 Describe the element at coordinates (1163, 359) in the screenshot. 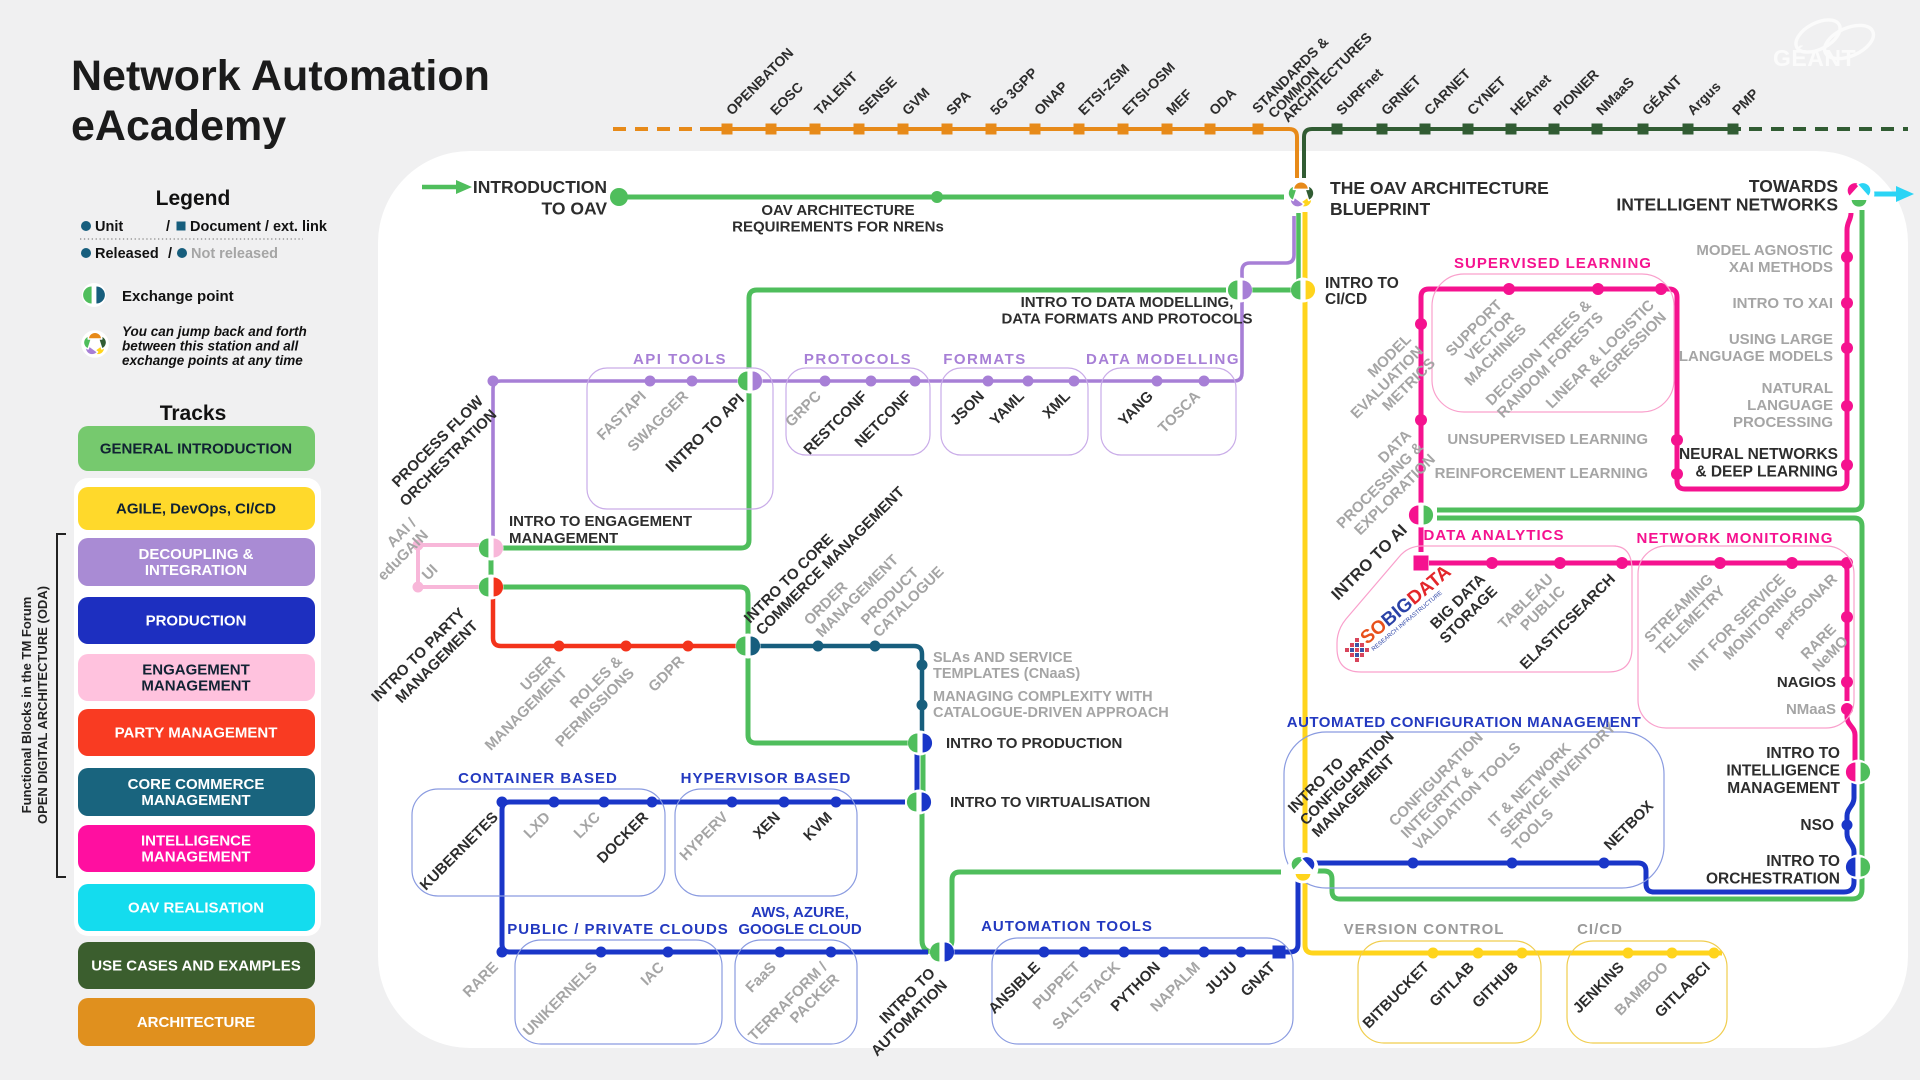

I see `svg-text: DATA MODELLING` at that location.